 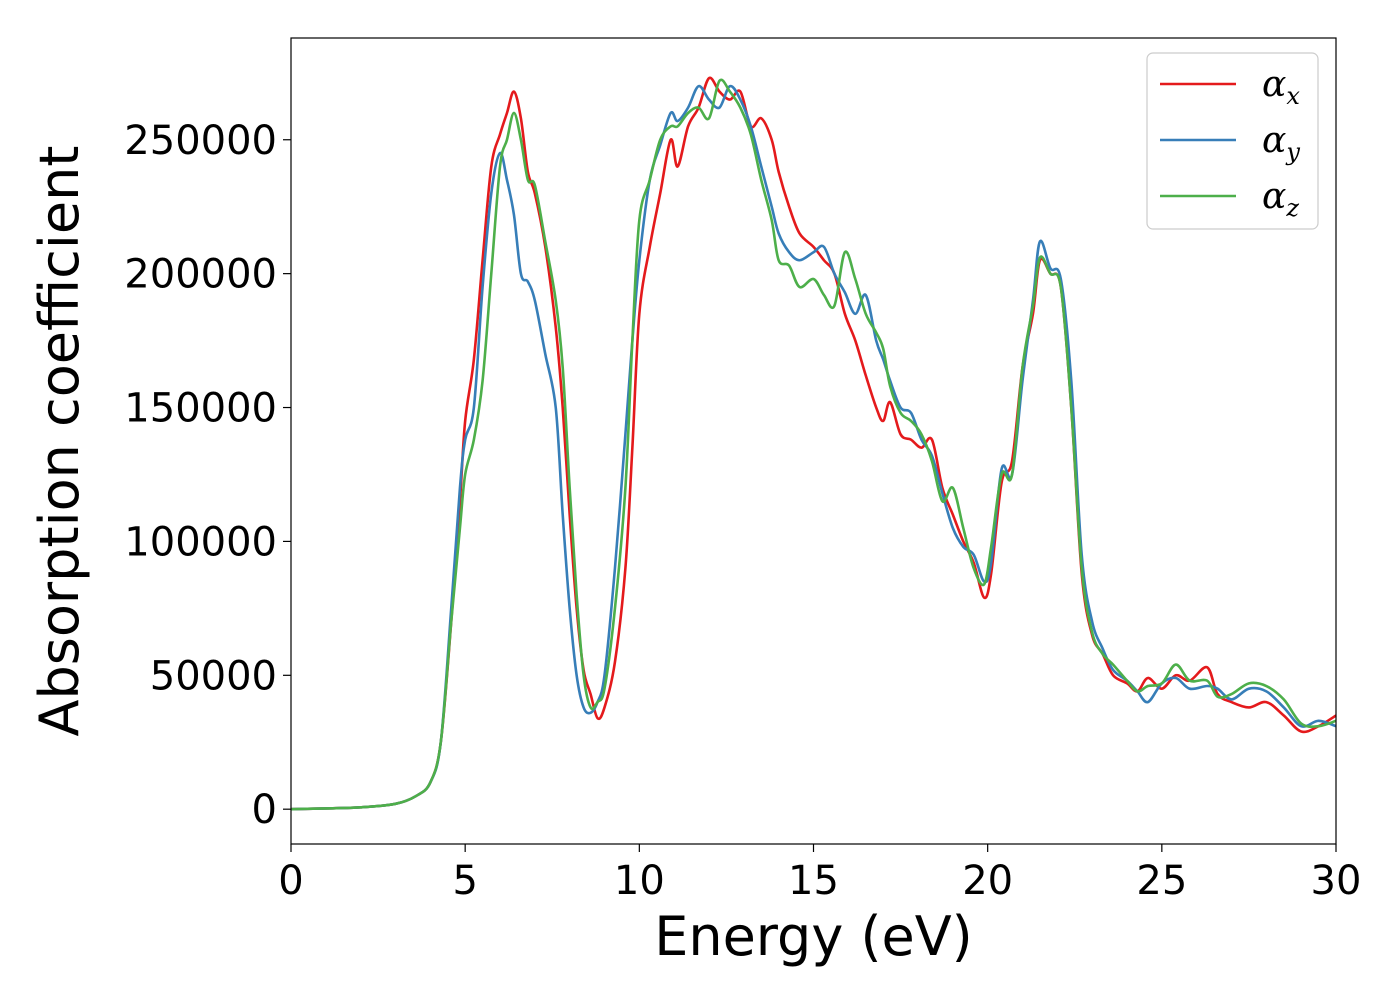 I want to click on y-axis-title: Absorption coefficient, so click(x=59, y=441).